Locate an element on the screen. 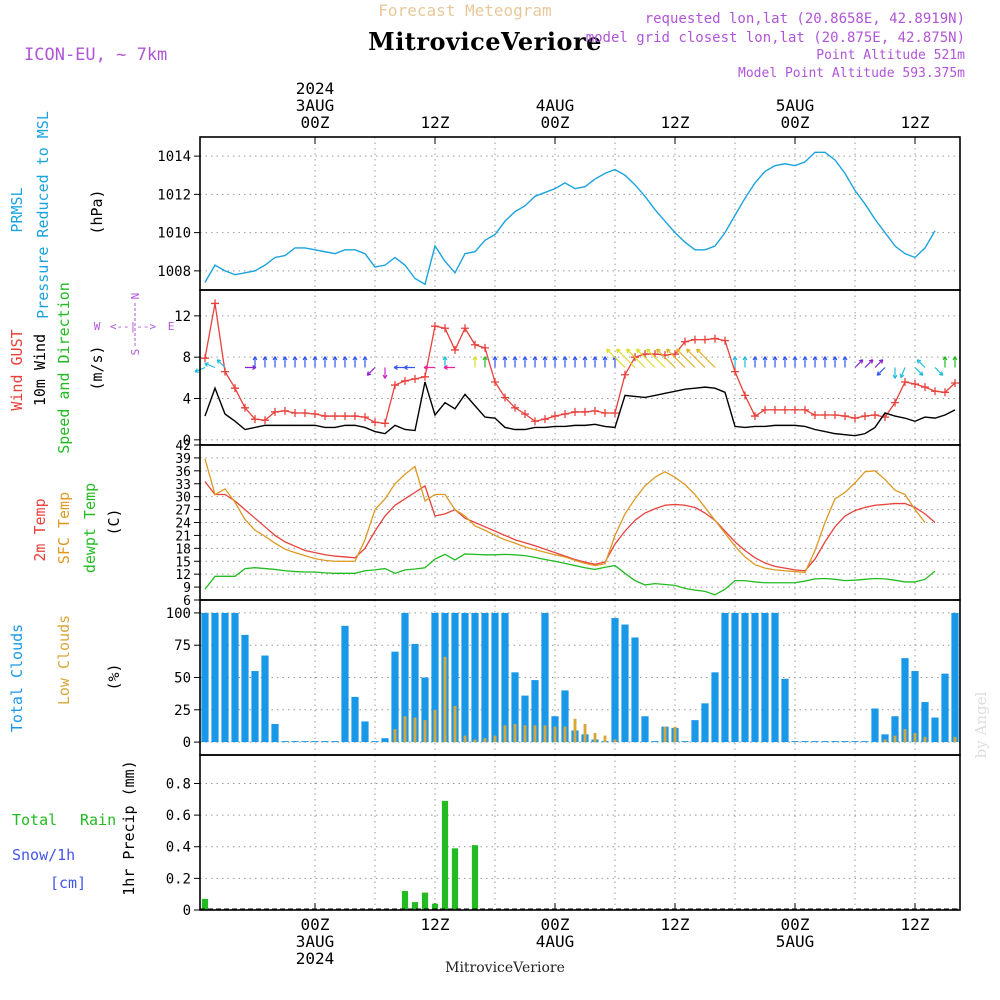 The width and height of the screenshot is (1000, 1000). model-altitude: Model Point Altitude 593.375m is located at coordinates (851, 73).